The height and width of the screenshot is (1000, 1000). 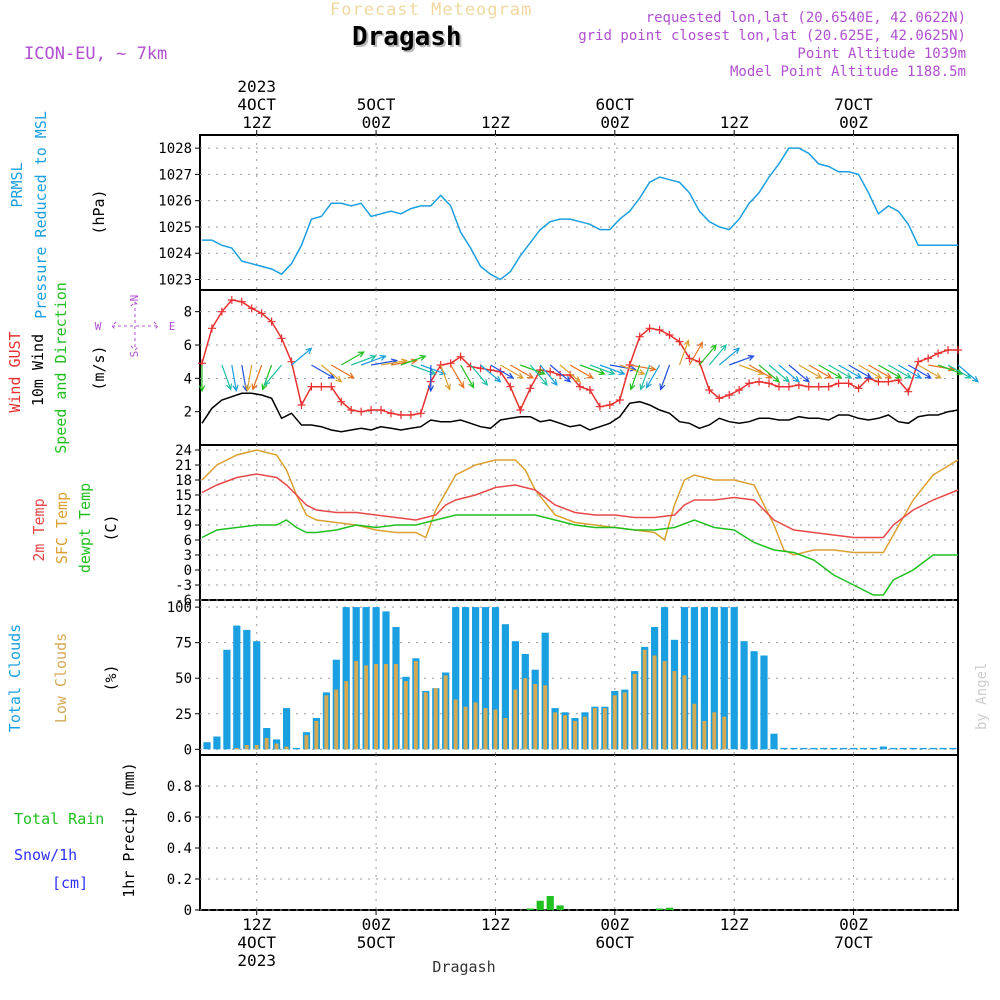 I want to click on sfc-temp-label: SFC Temp, so click(x=62, y=528).